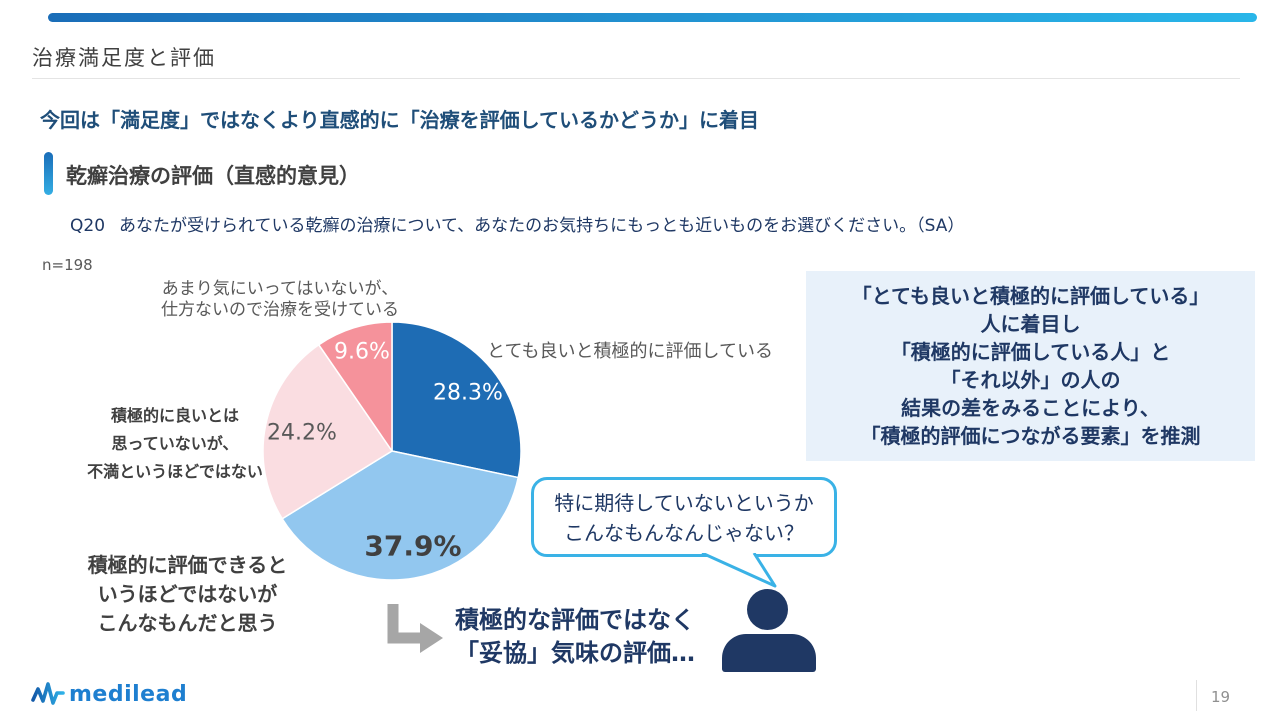  What do you see at coordinates (48, 693) in the screenshot?
I see `pulse-logo-icon` at bounding box center [48, 693].